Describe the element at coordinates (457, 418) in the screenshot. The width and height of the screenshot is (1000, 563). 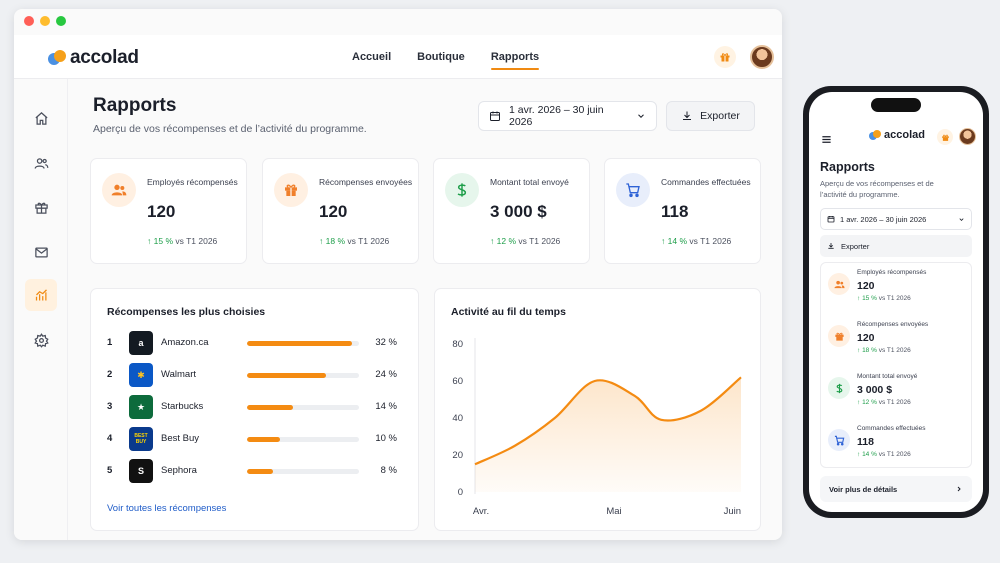
I see `y-tick-label: 40` at that location.